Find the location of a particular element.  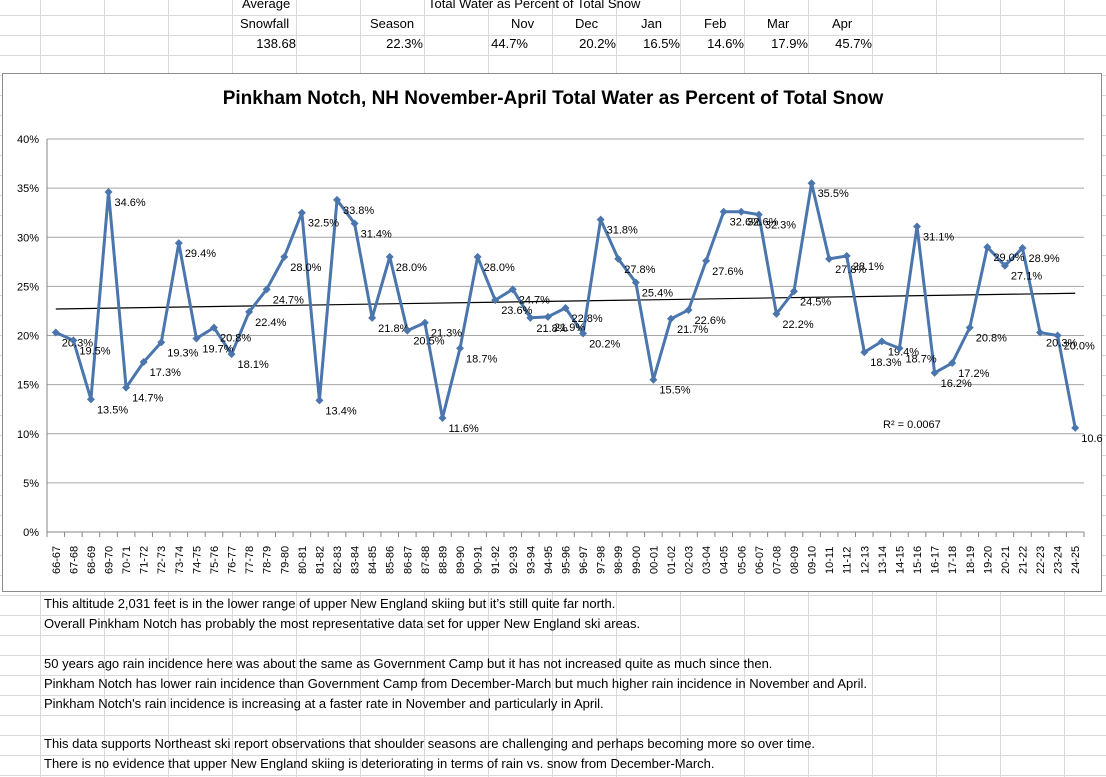

x-tick-label: 70-71 is located at coordinates (127, 560).